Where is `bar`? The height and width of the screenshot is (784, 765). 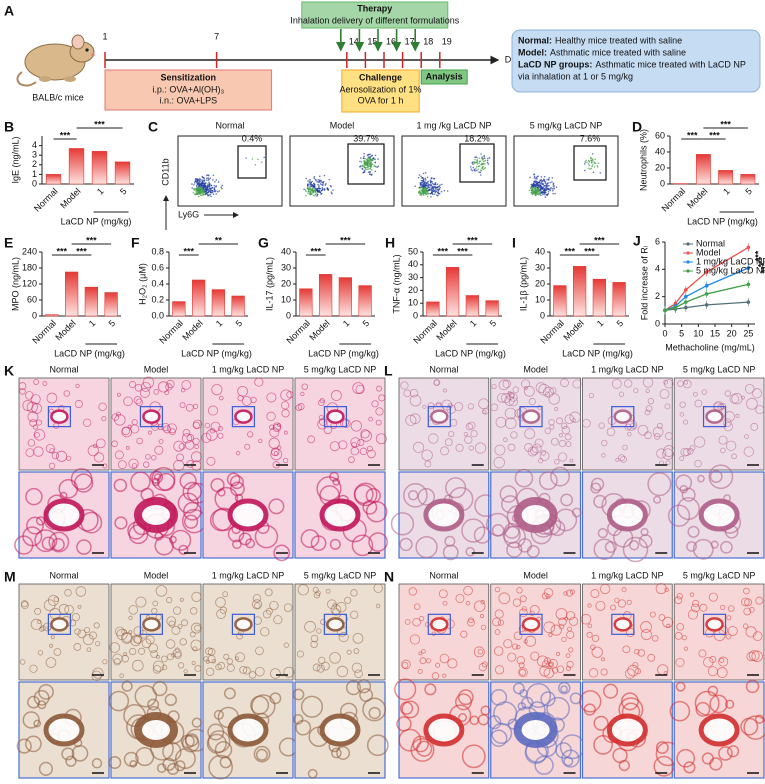 bar is located at coordinates (52, 315).